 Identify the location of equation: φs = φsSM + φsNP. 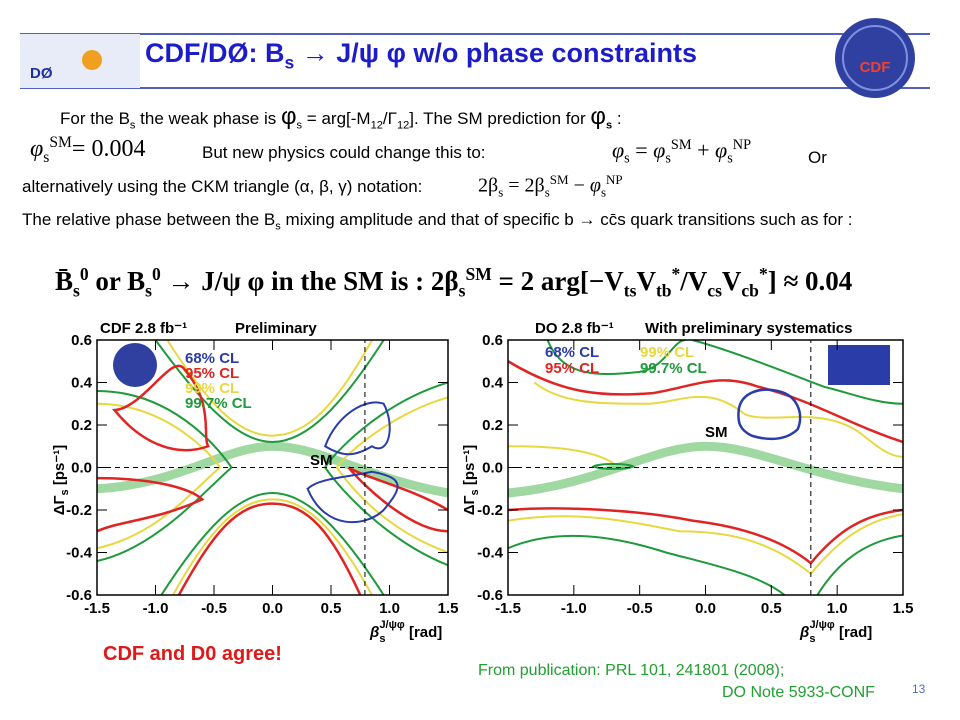
(682, 152).